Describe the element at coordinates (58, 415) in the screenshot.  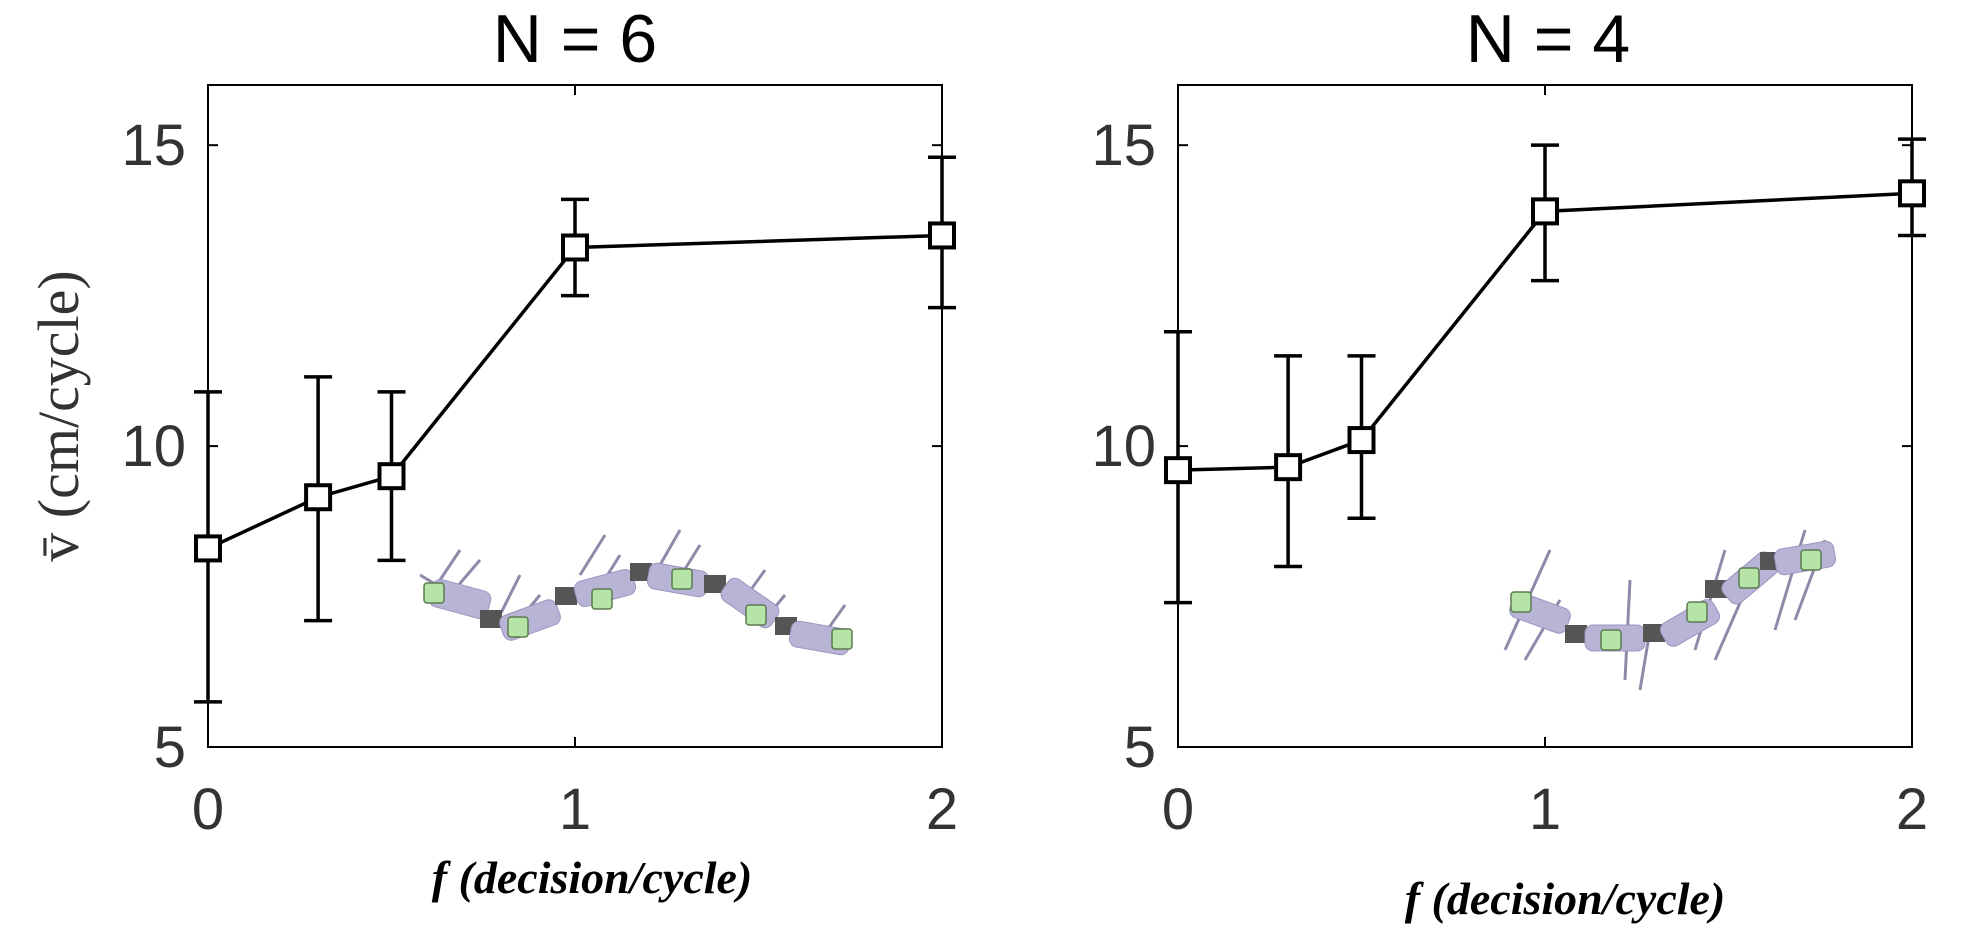
I see `y-axis-label: v̄ (cm/cycle)` at that location.